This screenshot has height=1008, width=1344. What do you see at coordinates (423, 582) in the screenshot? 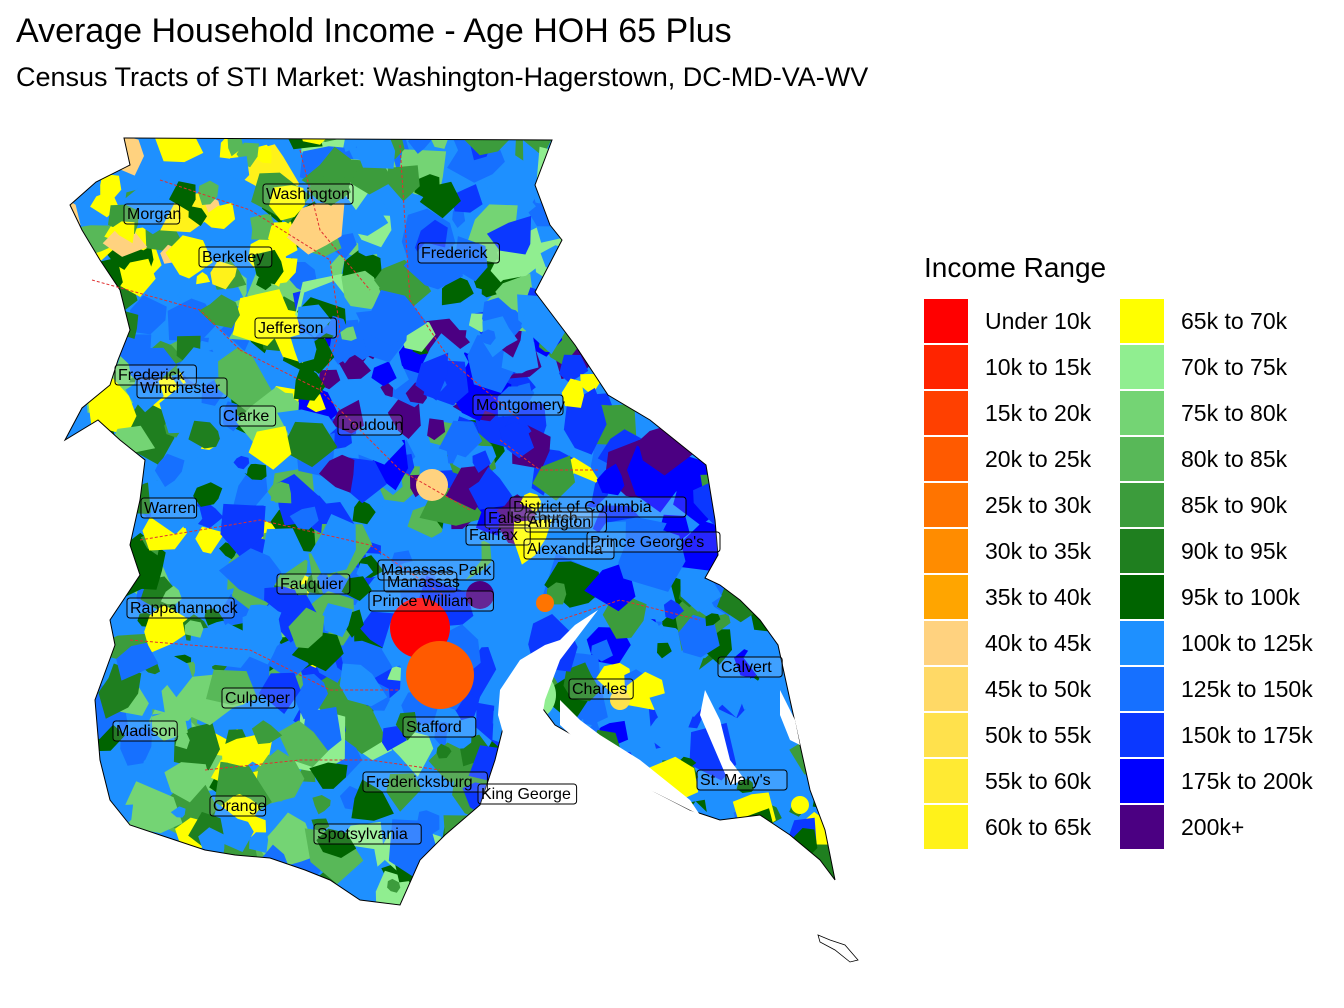
I see `county-label-text: Manassas` at bounding box center [423, 582].